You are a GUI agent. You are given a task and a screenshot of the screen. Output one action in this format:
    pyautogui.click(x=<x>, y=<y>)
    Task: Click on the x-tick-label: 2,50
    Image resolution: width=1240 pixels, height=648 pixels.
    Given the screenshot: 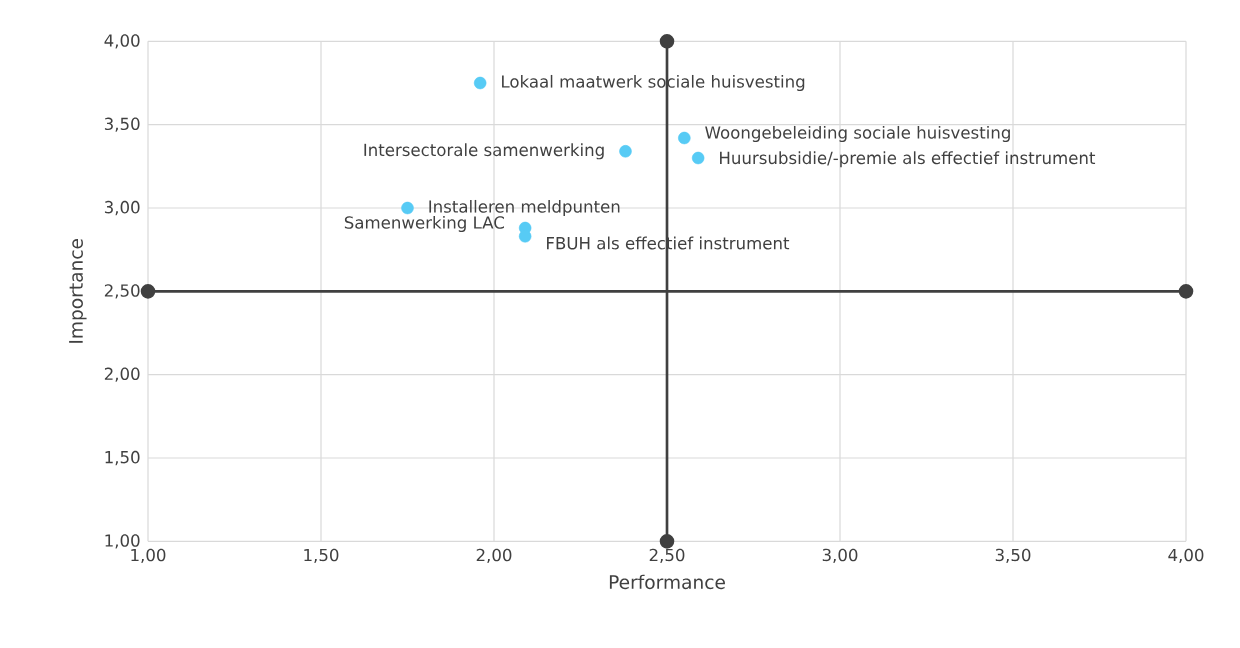 What is the action you would take?
    pyautogui.click(x=667, y=555)
    